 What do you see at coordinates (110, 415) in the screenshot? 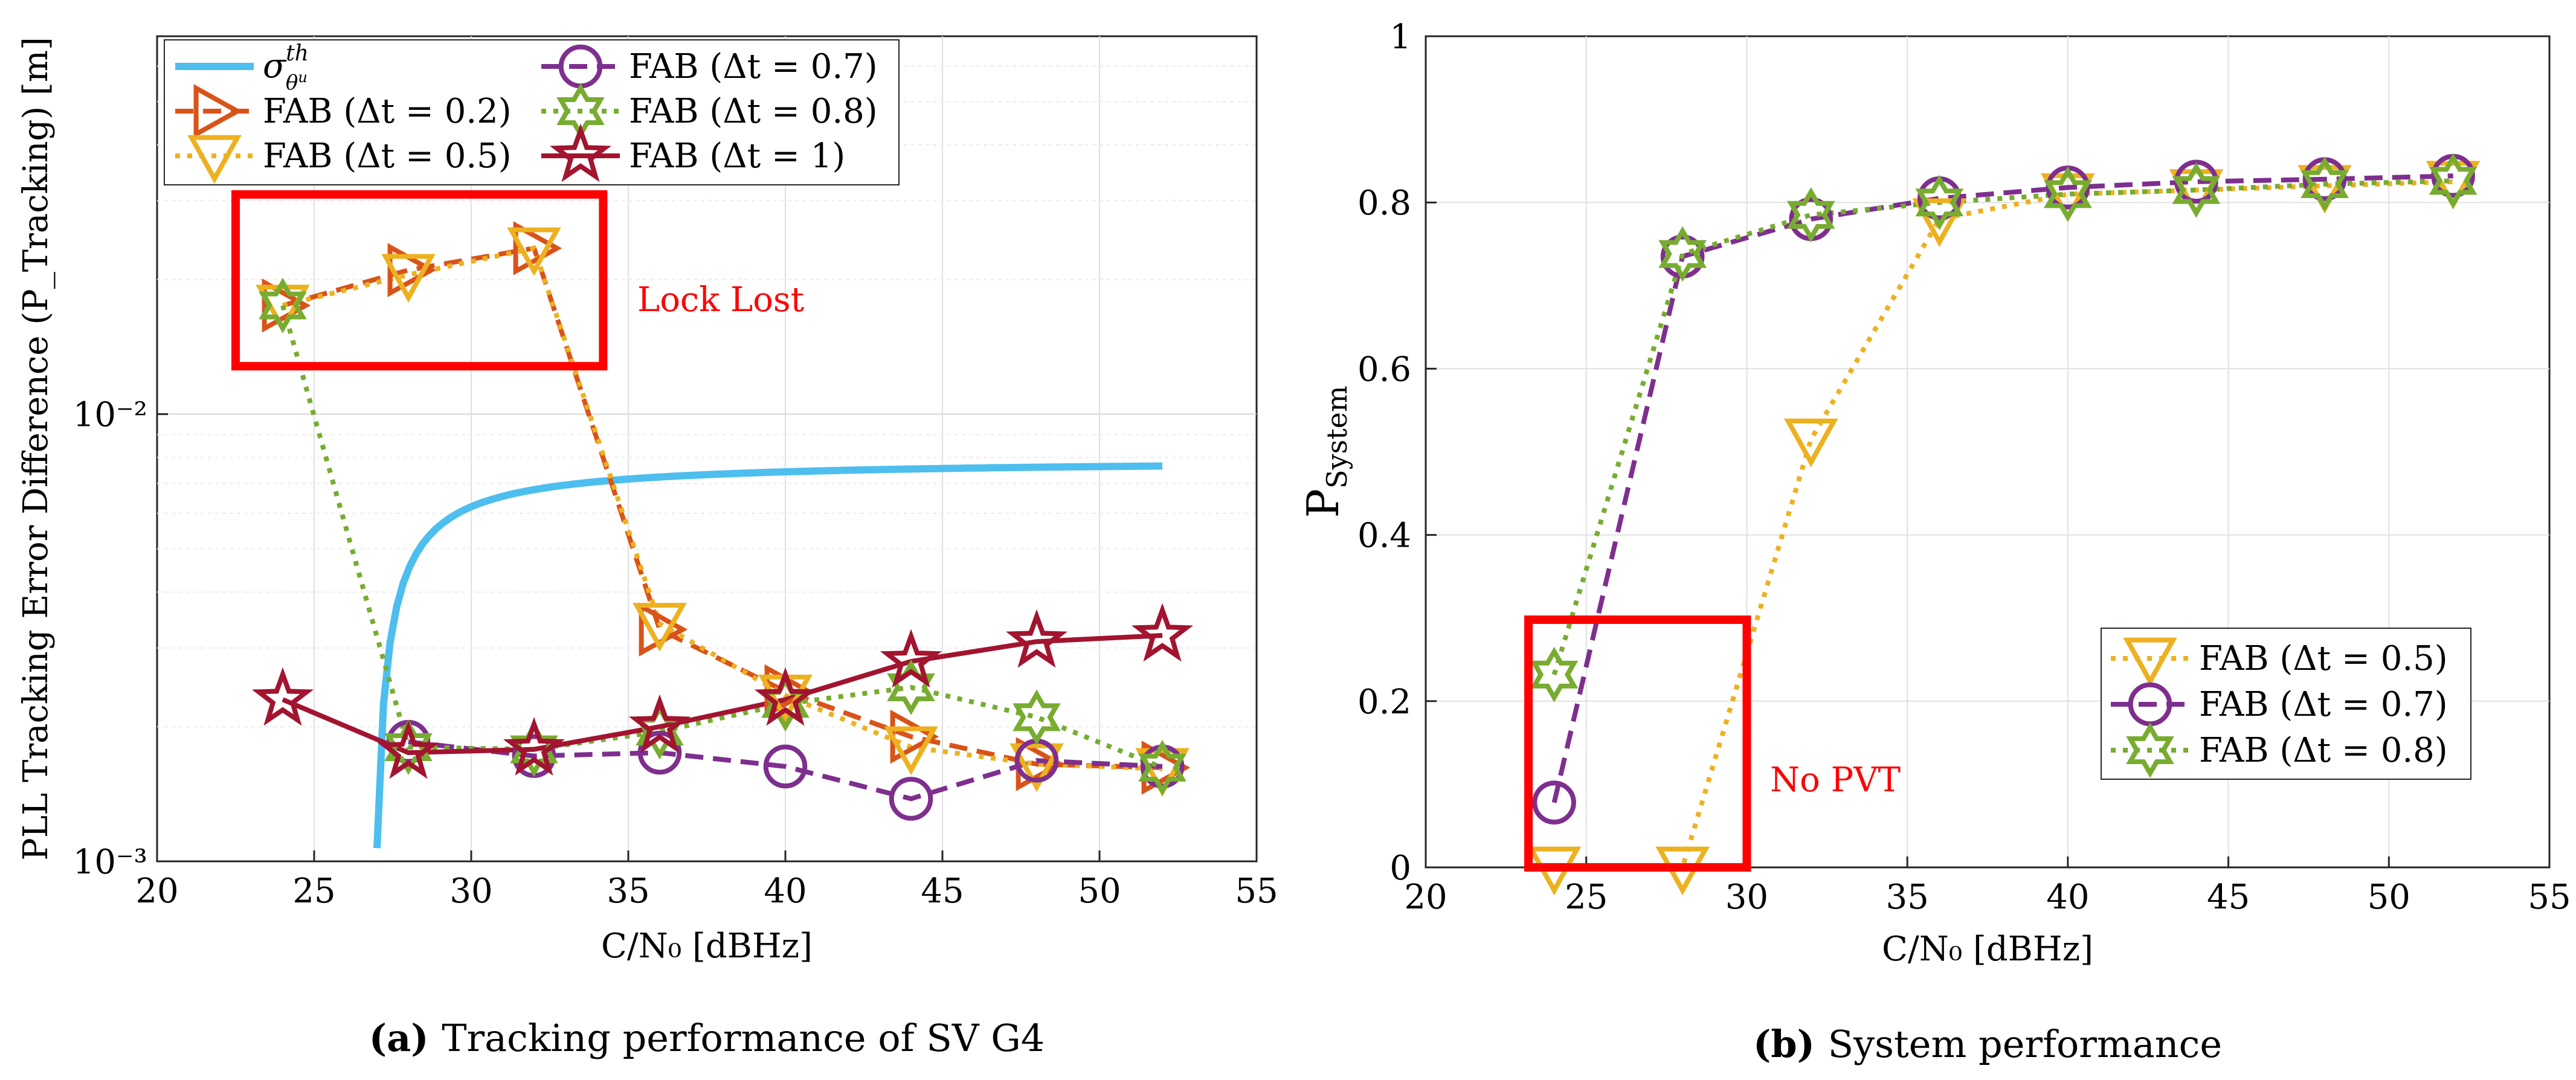
I see `y-tick-label: 10⁻²` at bounding box center [110, 415].